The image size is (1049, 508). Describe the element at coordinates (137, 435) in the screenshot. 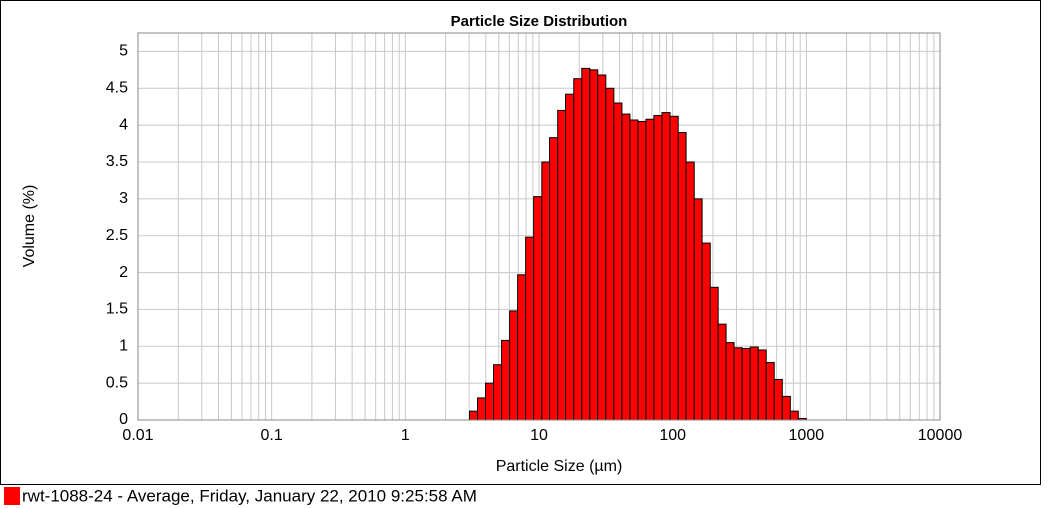

I see `x-tick-label: 0.01` at that location.